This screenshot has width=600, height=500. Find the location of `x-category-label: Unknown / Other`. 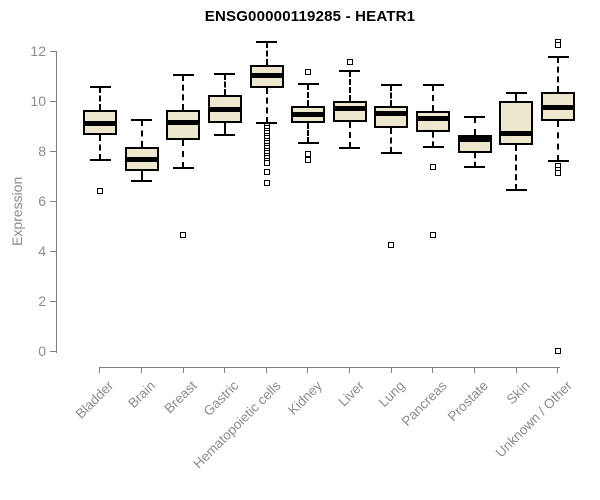

x-category-label: Unknown / Other is located at coordinates (533, 419).